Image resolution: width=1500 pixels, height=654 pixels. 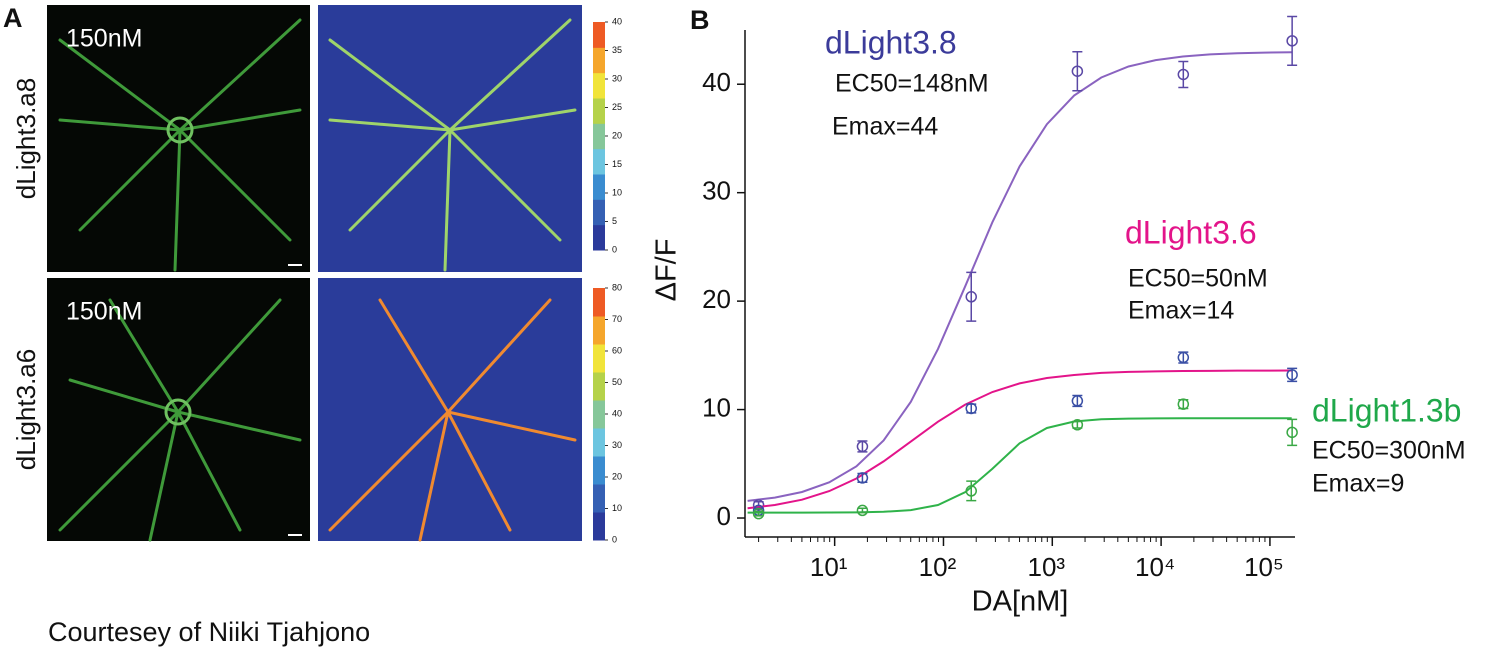 What do you see at coordinates (700, 20) in the screenshot?
I see `panel-label: B` at bounding box center [700, 20].